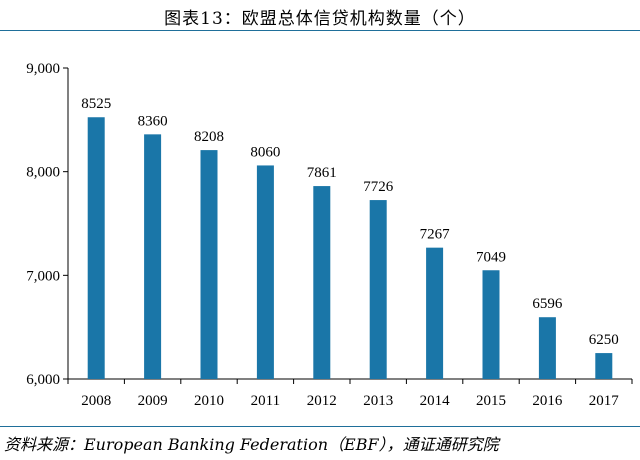 This screenshot has height=460, width=640. I want to click on x-tick-label-2014: 2014, so click(435, 401).